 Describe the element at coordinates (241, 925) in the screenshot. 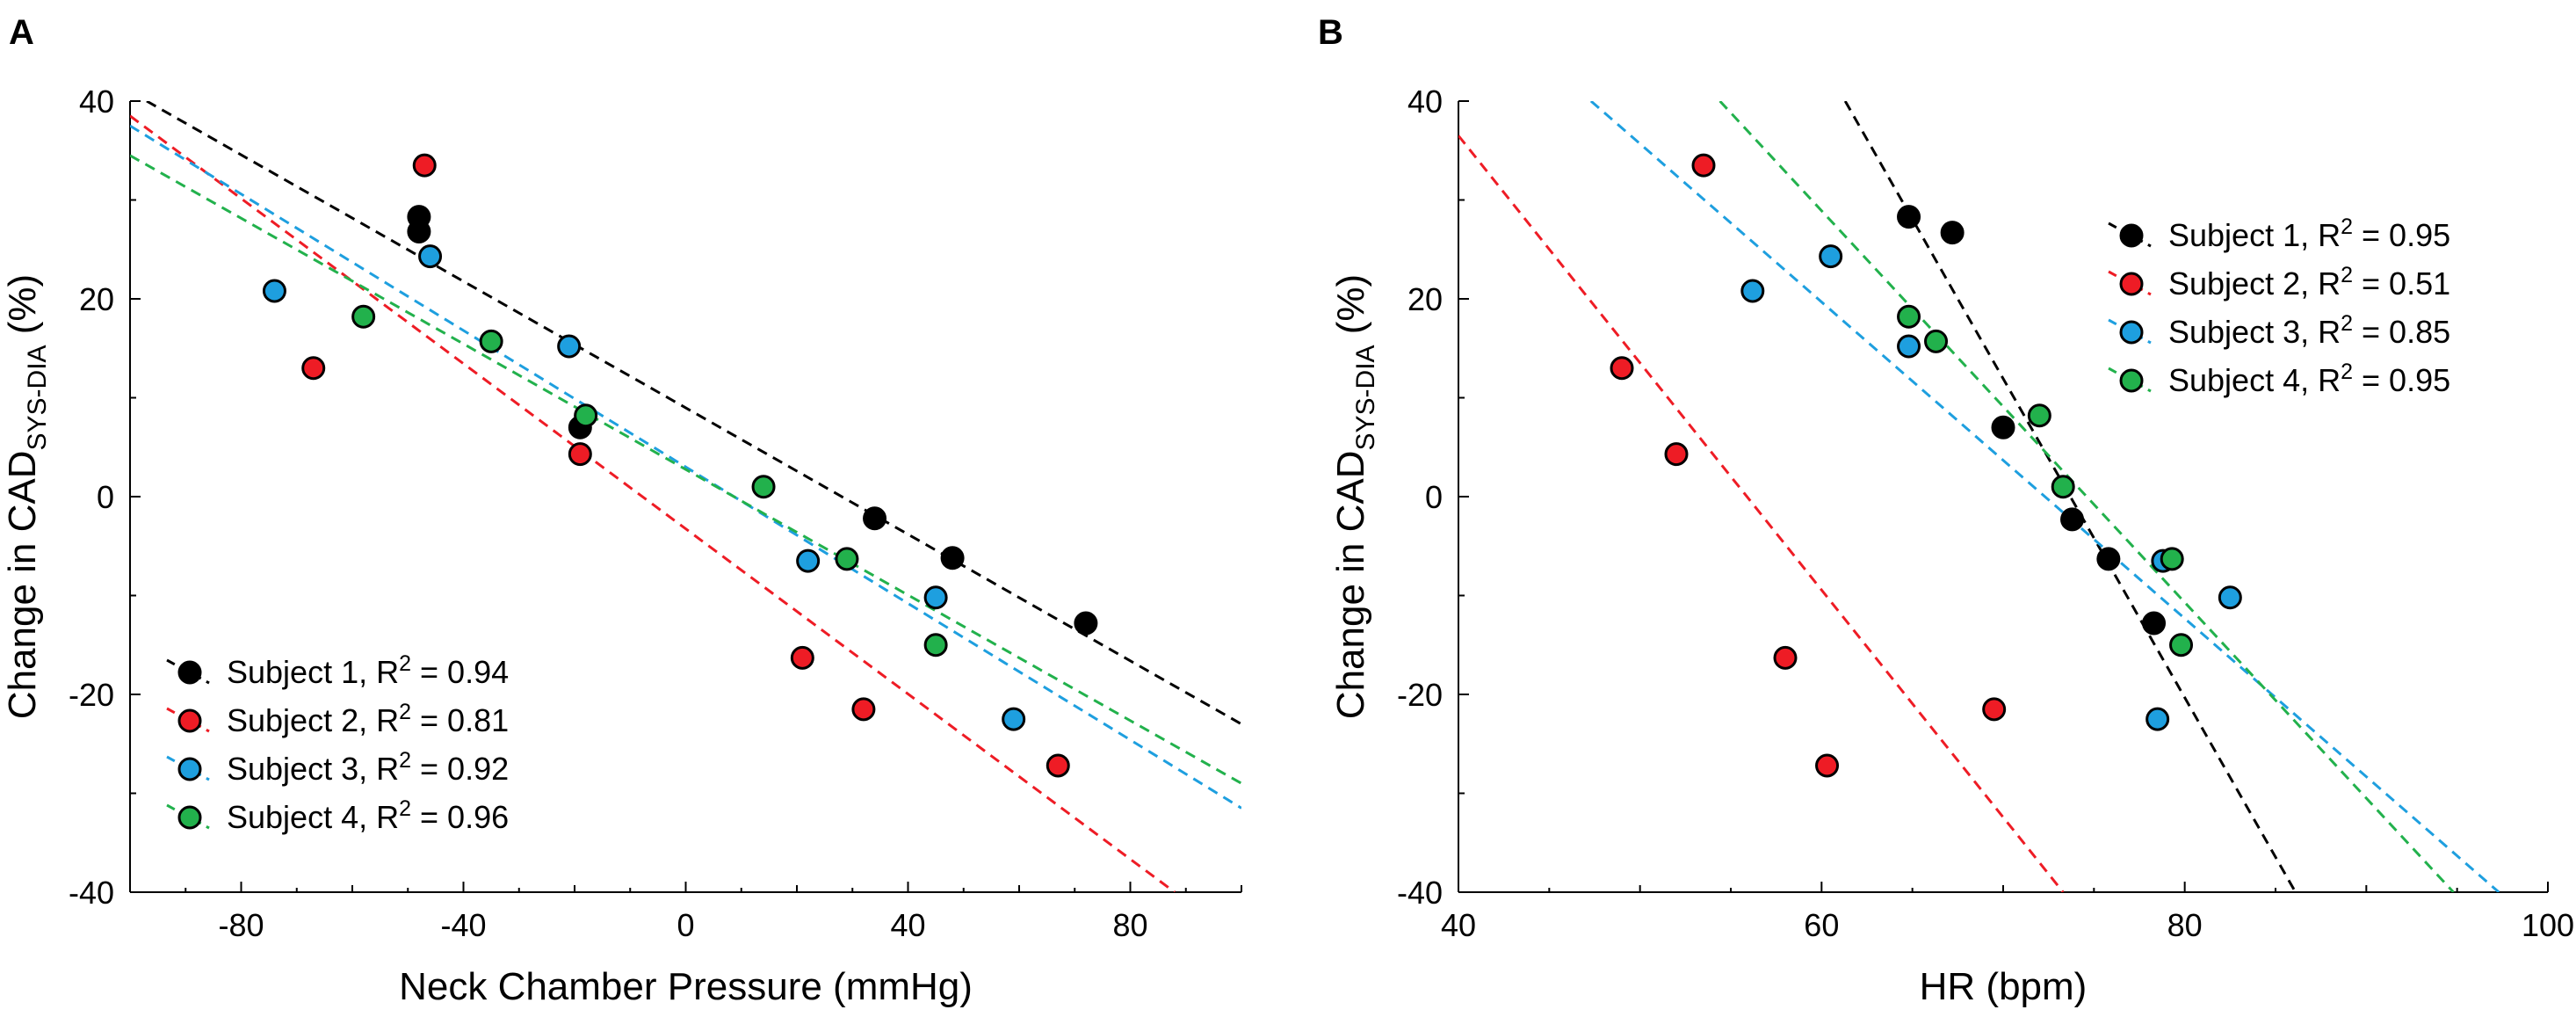

I see `x-tick-label: -80` at that location.